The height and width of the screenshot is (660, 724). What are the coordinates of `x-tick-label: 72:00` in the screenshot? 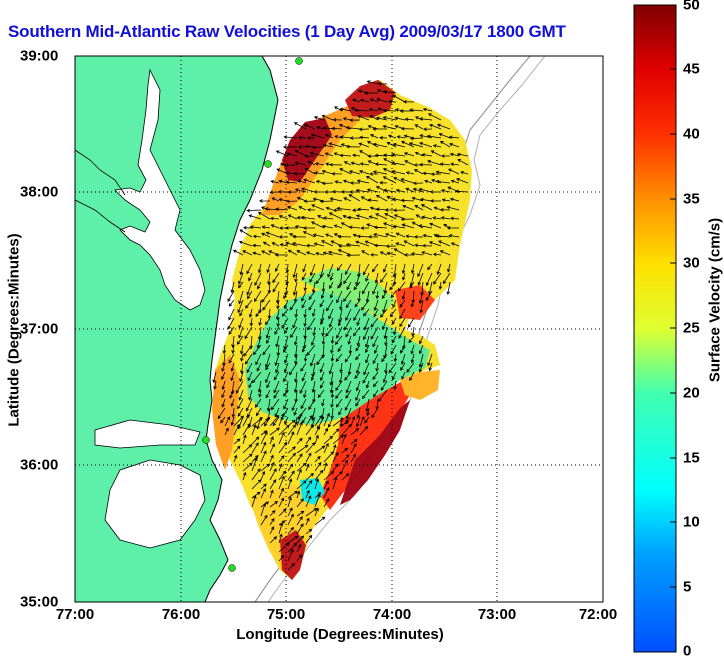 It's located at (598, 614).